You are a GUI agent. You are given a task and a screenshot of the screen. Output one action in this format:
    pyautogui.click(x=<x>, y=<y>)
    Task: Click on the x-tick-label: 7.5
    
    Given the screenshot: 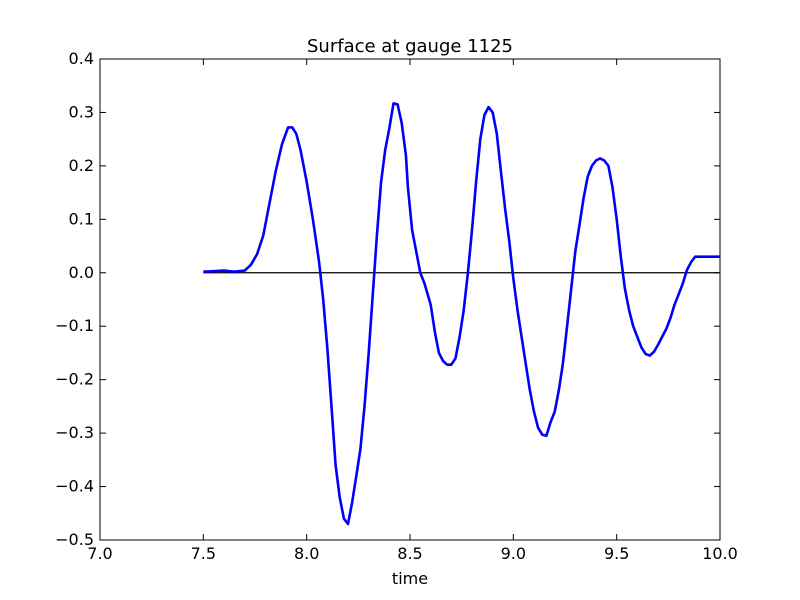 What is the action you would take?
    pyautogui.click(x=203, y=553)
    